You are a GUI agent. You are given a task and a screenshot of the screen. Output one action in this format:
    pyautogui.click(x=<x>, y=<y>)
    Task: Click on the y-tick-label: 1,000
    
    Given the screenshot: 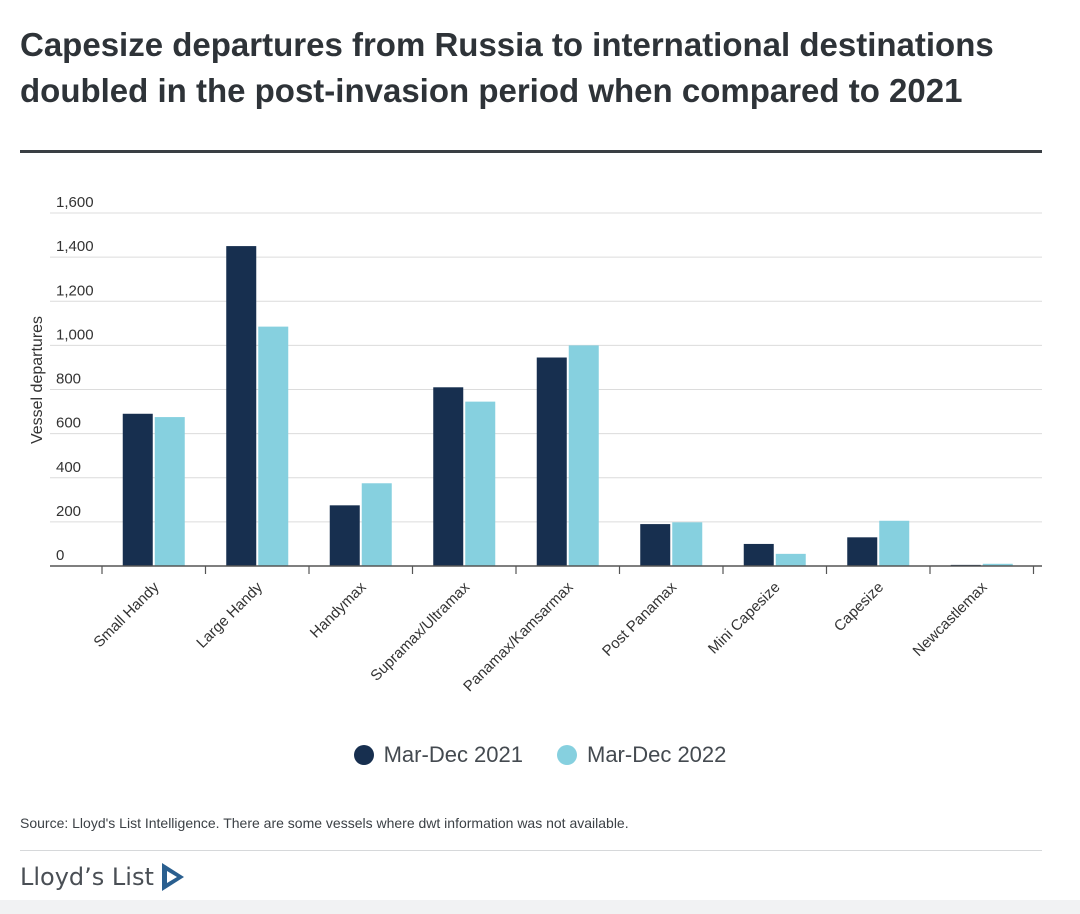 What is the action you would take?
    pyautogui.click(x=75, y=334)
    